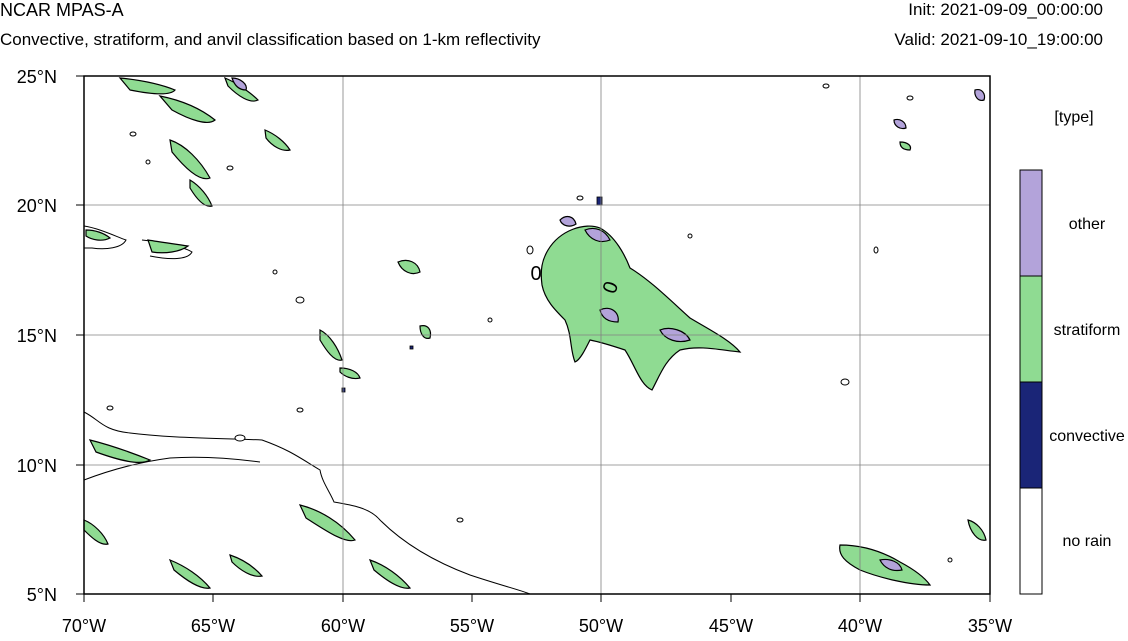 This screenshot has height=641, width=1128. I want to click on legend-swatch-other, so click(1031, 223).